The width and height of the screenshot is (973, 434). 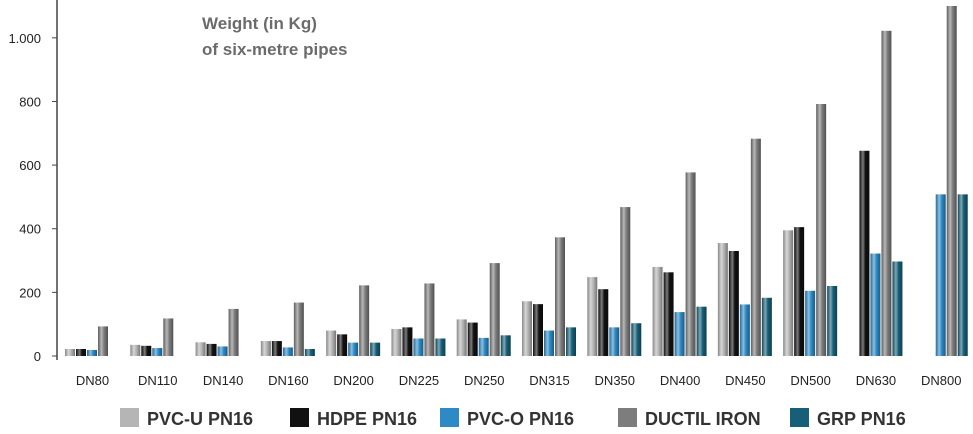 I want to click on bar-ductil-iron-dn140, so click(x=233, y=332).